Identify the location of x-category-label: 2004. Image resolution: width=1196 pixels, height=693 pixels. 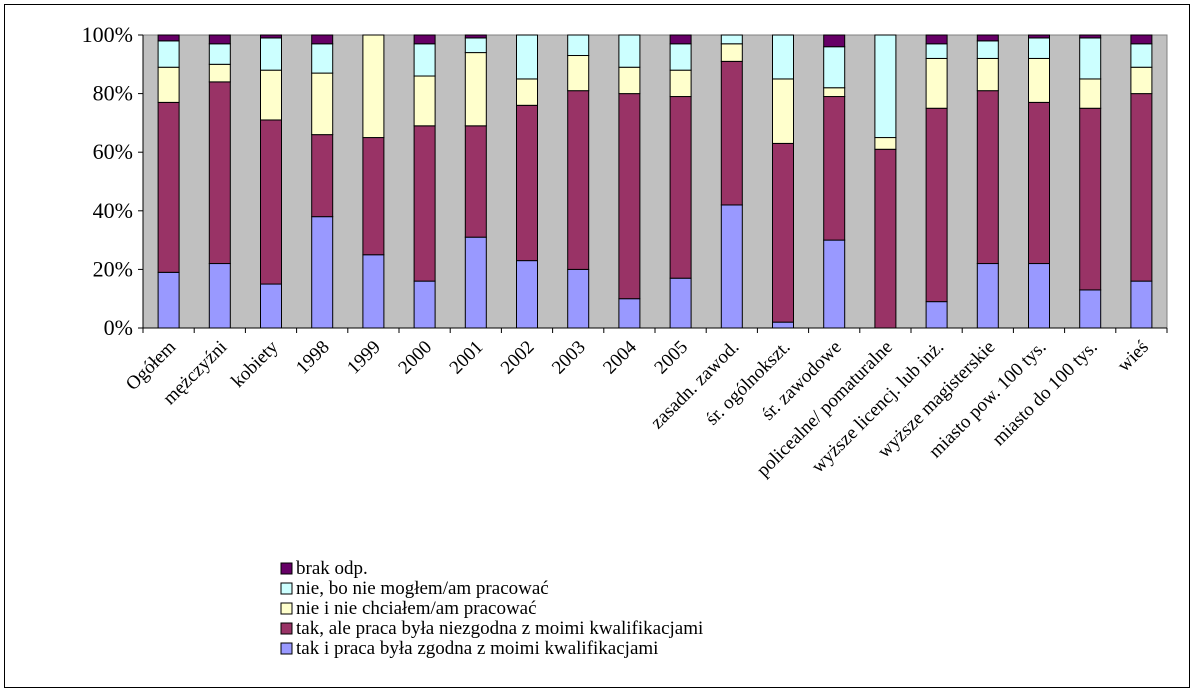
(620, 357).